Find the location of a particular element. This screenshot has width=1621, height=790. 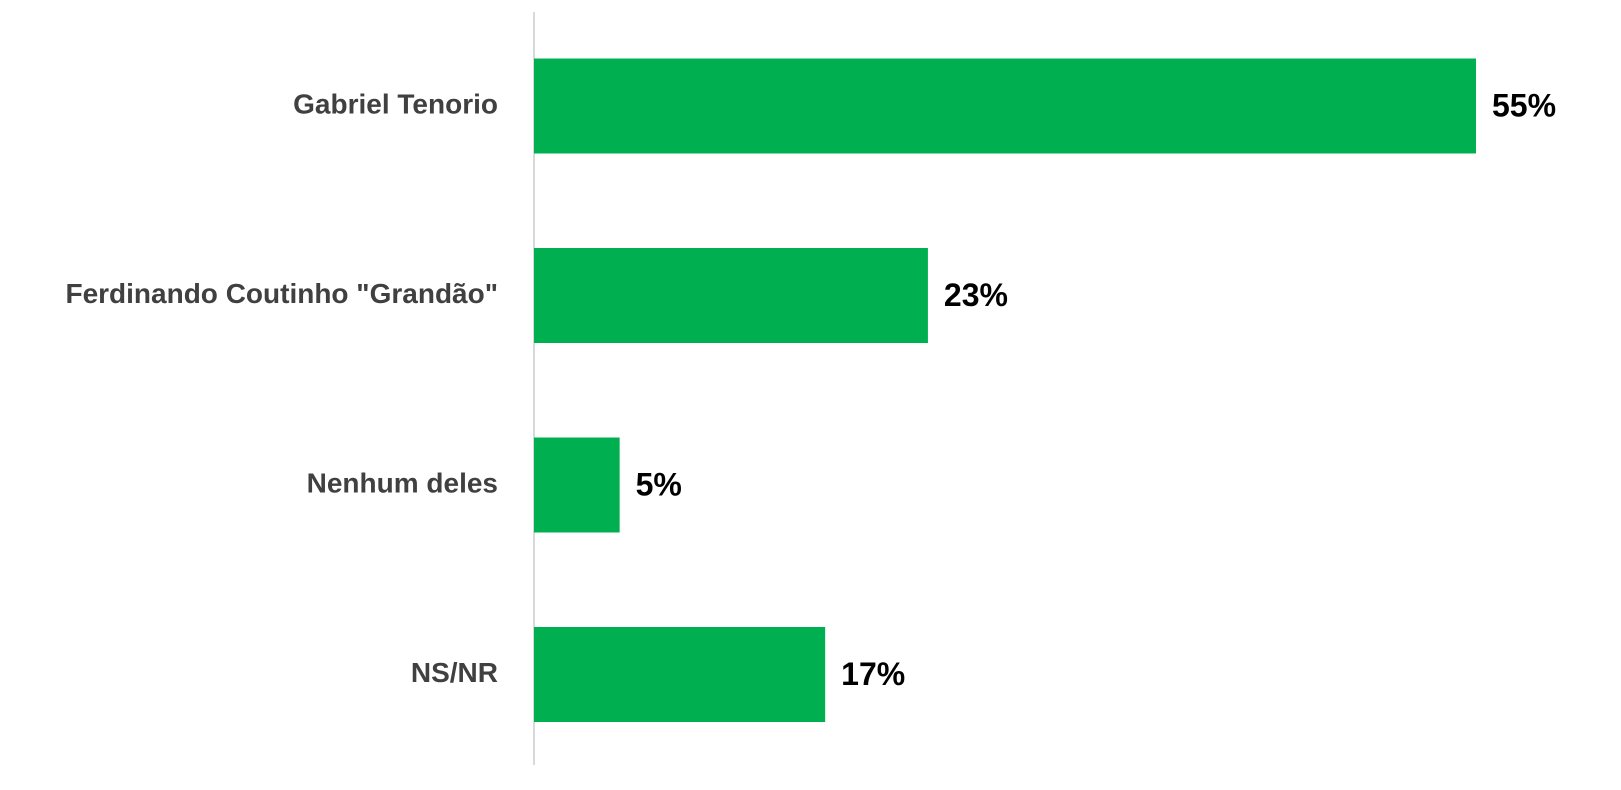

category-label: Gabriel Tenorio is located at coordinates (395, 103).